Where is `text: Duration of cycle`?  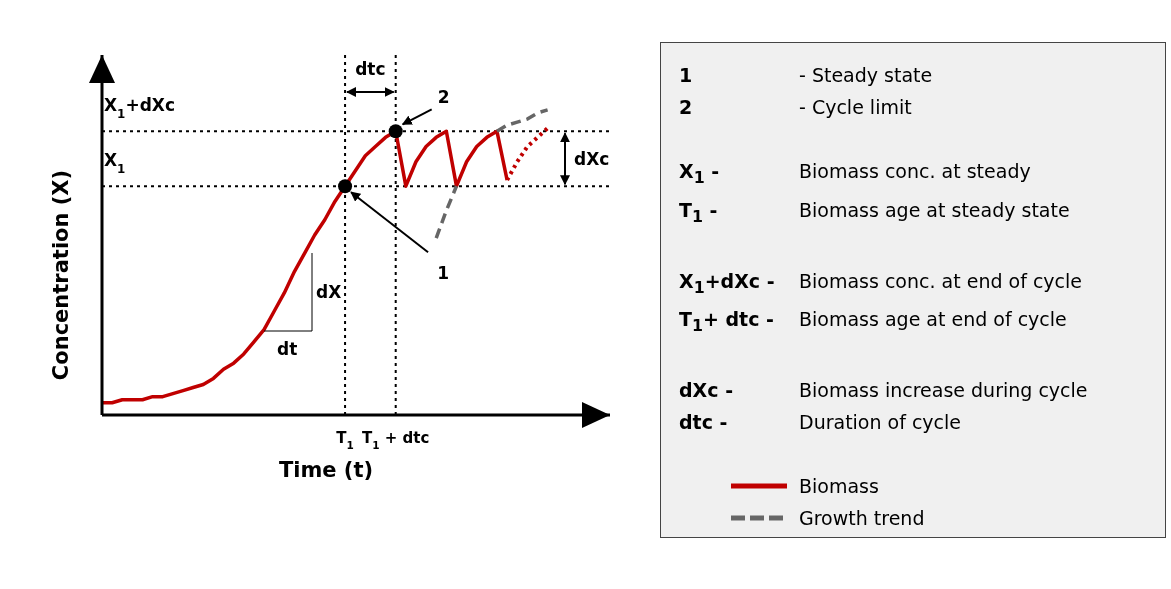
text: Duration of cycle is located at coordinates (880, 422).